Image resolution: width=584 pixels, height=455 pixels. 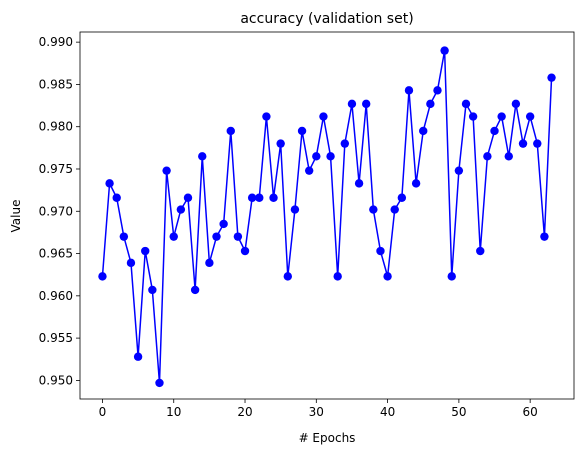 What do you see at coordinates (16, 216) in the screenshot?
I see `y-axis-label: Value` at bounding box center [16, 216].